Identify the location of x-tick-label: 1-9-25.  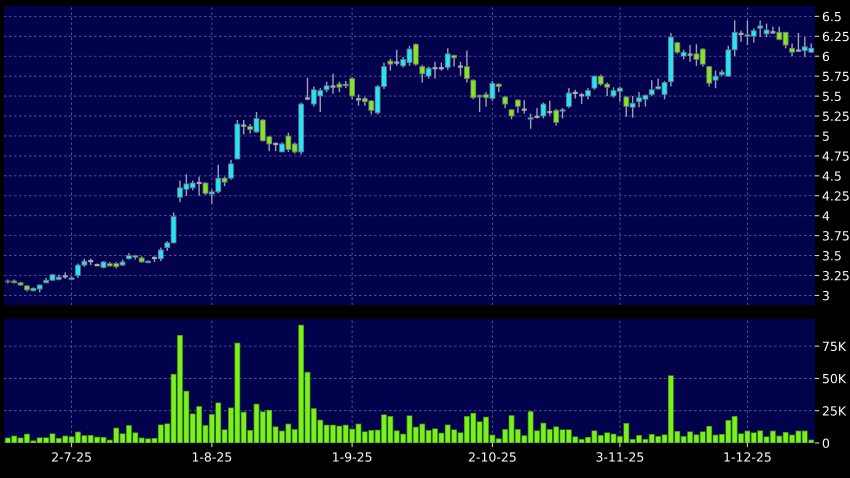
(352, 457).